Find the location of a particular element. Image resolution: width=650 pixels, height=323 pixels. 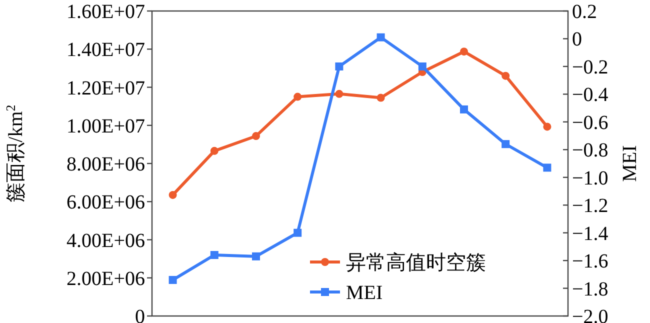

y2-tick-label: −0.4 is located at coordinates (590, 95).